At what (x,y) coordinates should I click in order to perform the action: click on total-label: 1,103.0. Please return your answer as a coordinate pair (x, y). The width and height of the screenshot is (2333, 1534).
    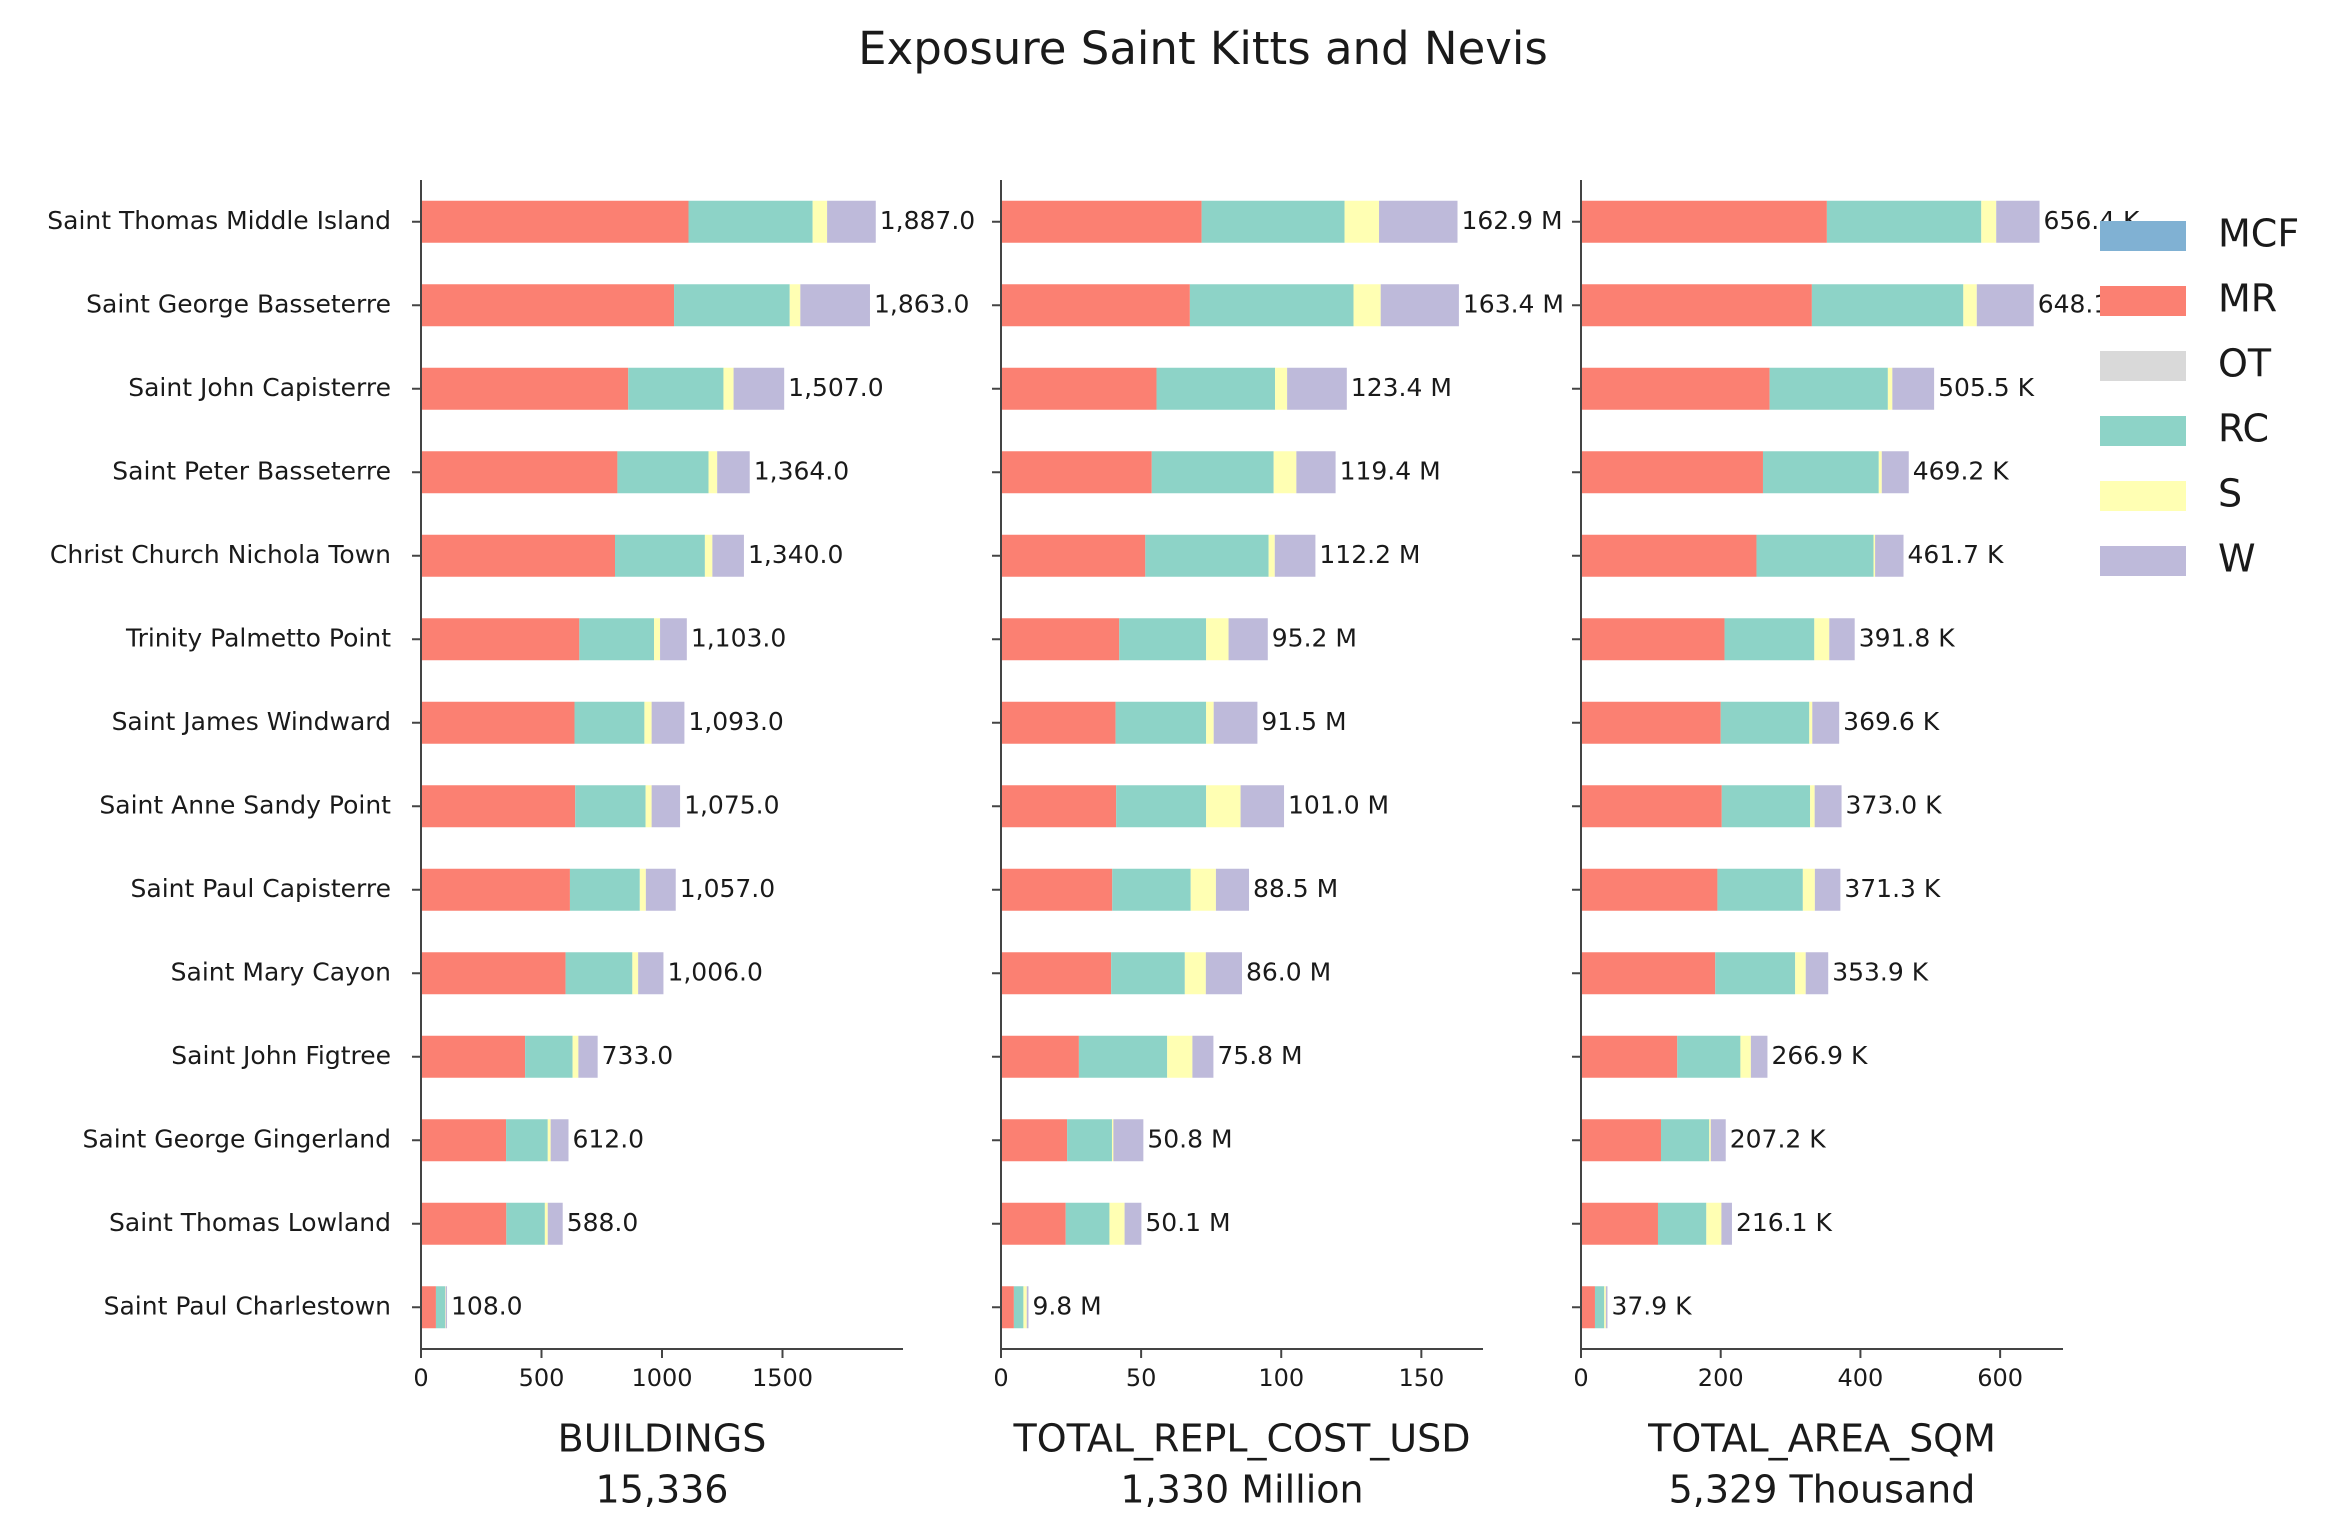
    Looking at the image, I should click on (738, 637).